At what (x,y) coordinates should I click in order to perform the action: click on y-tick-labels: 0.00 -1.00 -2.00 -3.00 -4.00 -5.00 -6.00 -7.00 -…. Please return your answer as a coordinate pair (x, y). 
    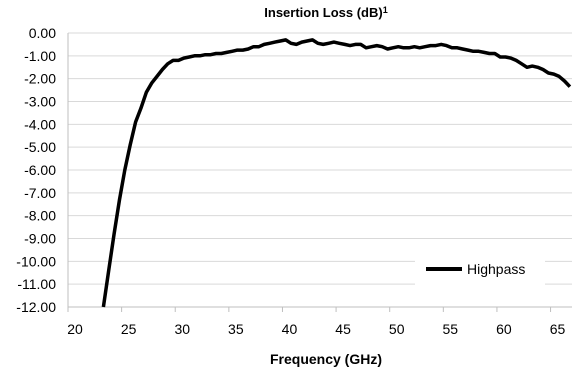
    Looking at the image, I should click on (36, 170).